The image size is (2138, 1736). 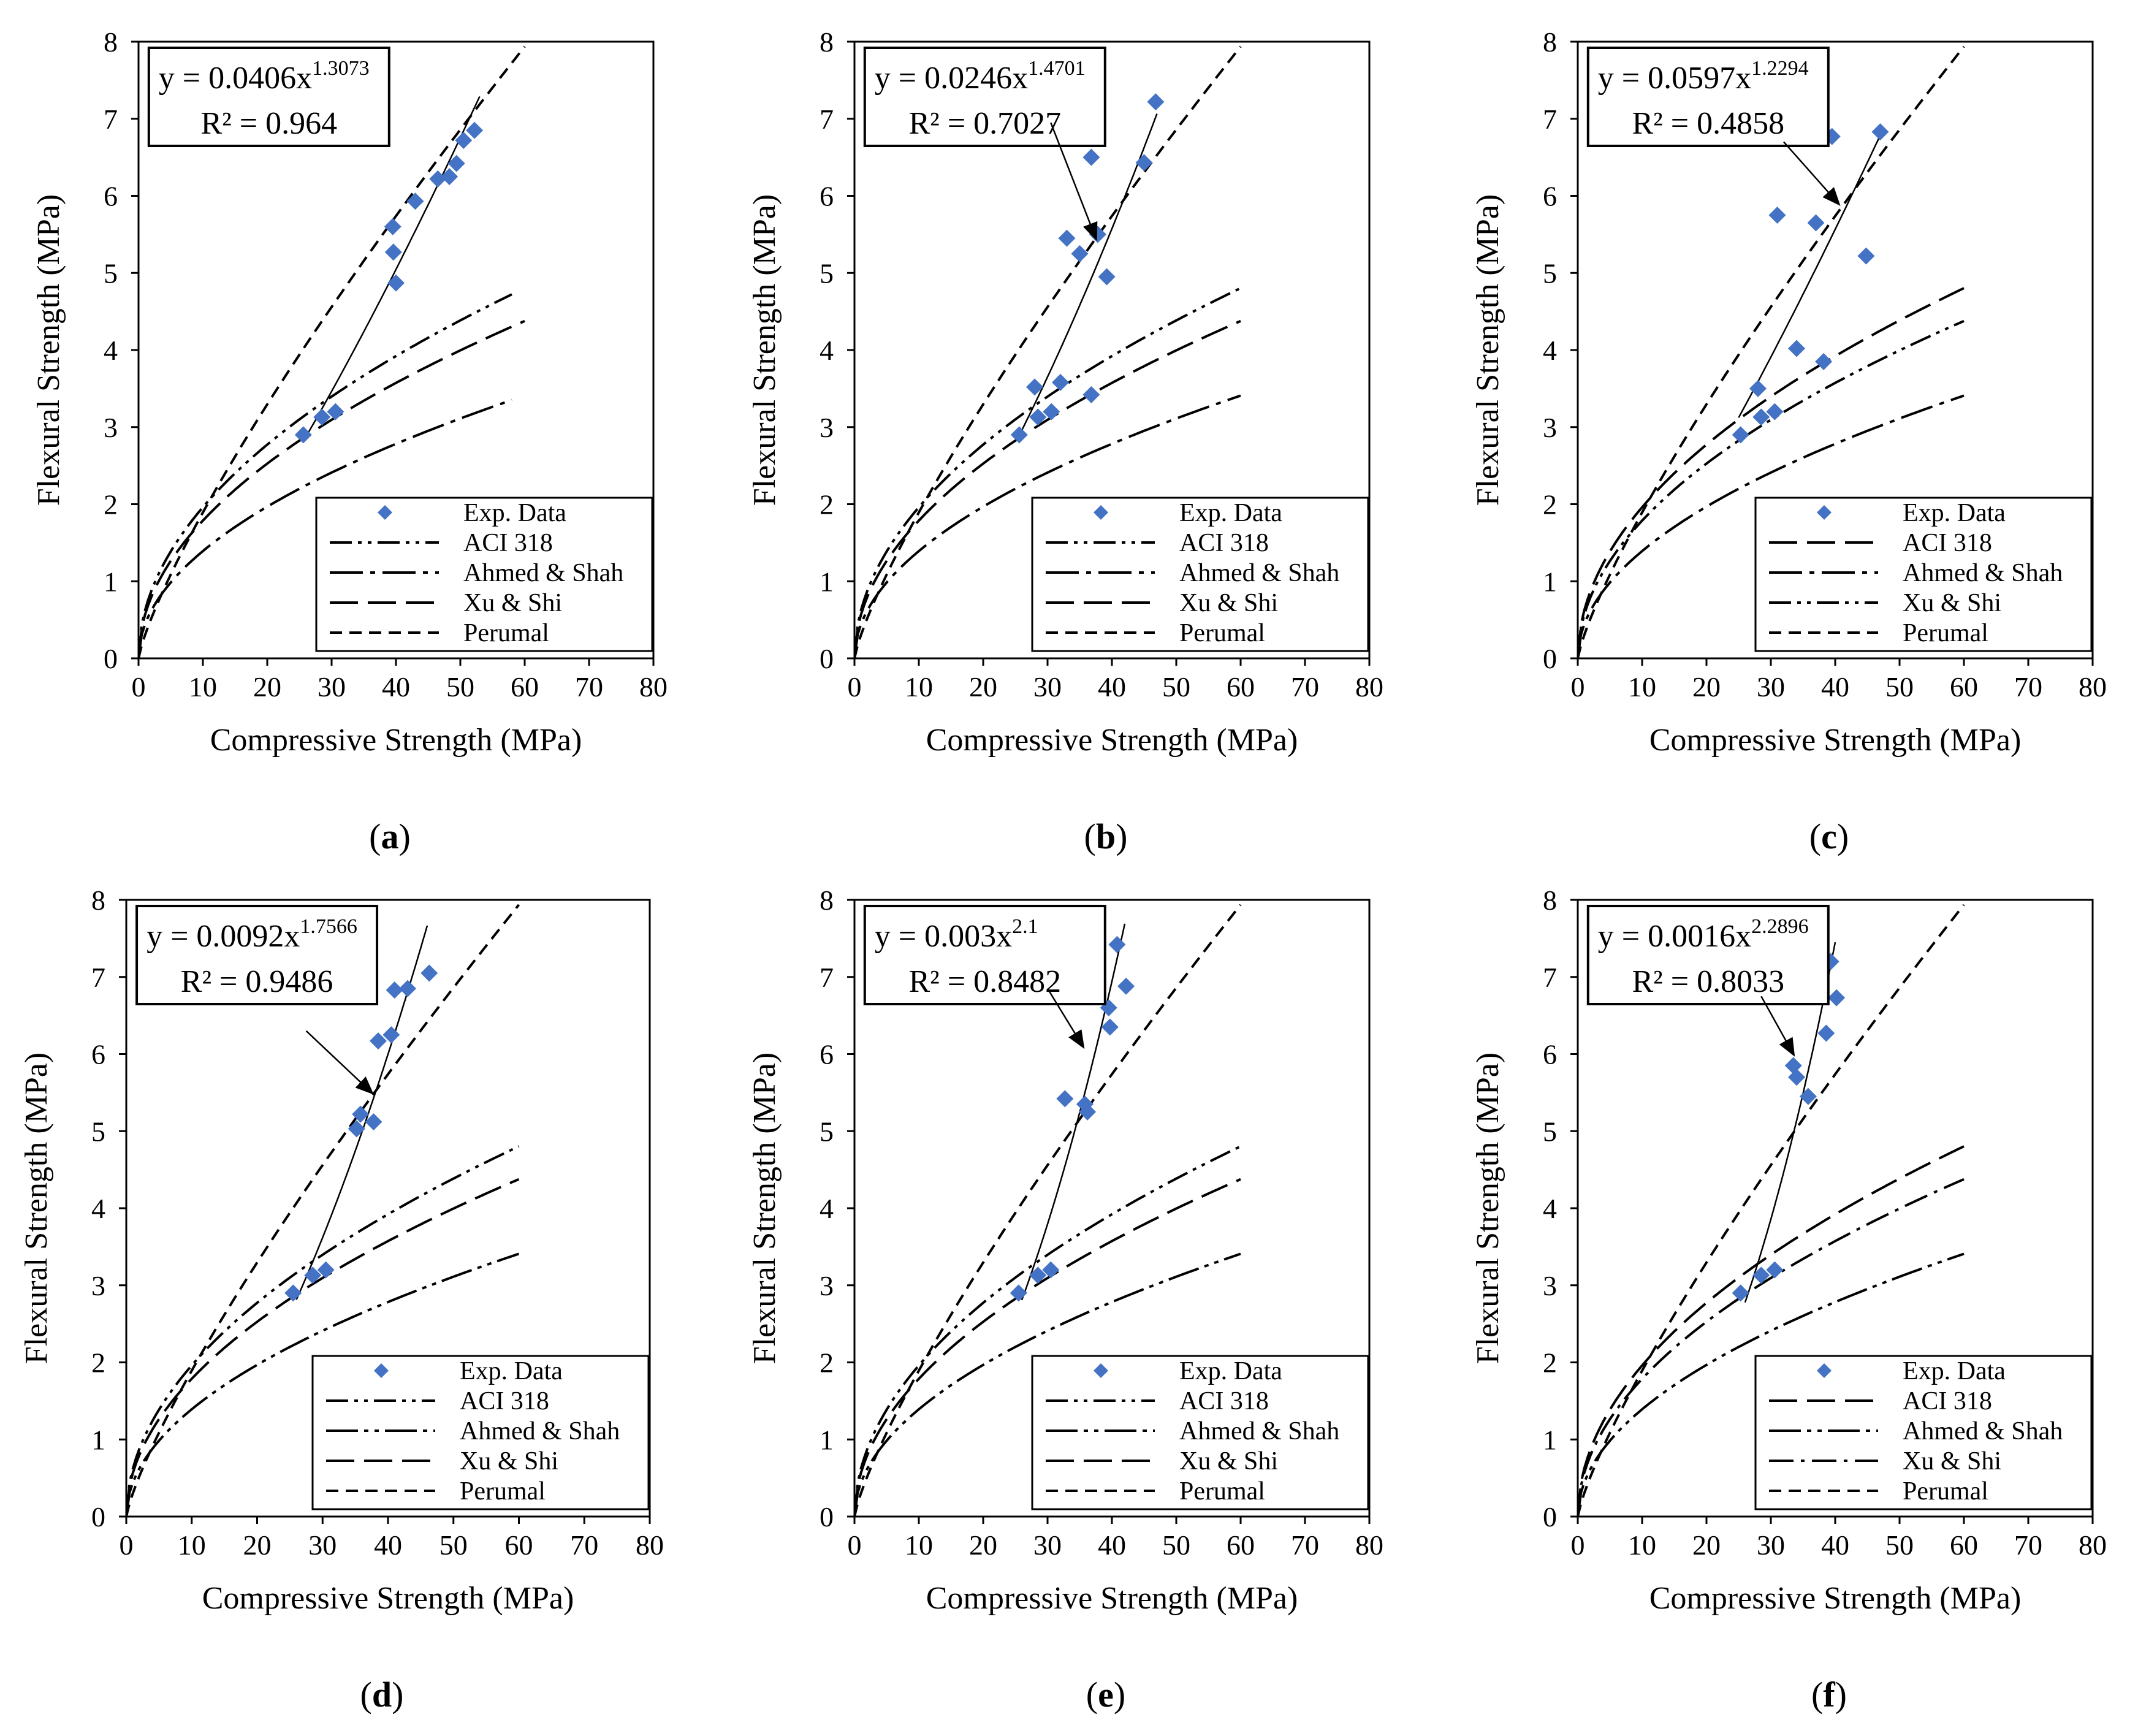 What do you see at coordinates (1087, 268) in the screenshot?
I see `experimental-points` at bounding box center [1087, 268].